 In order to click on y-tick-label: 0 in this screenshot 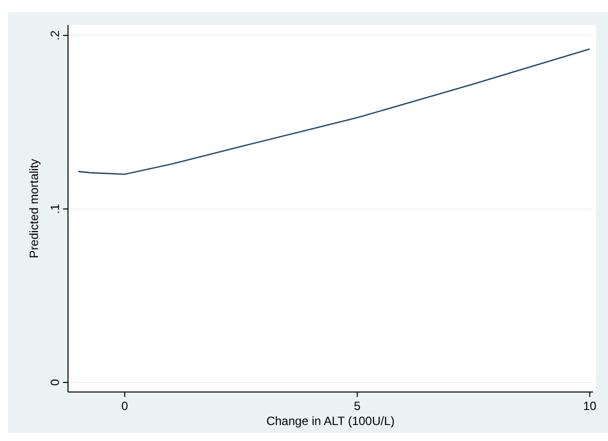, I will do `click(55, 382)`.